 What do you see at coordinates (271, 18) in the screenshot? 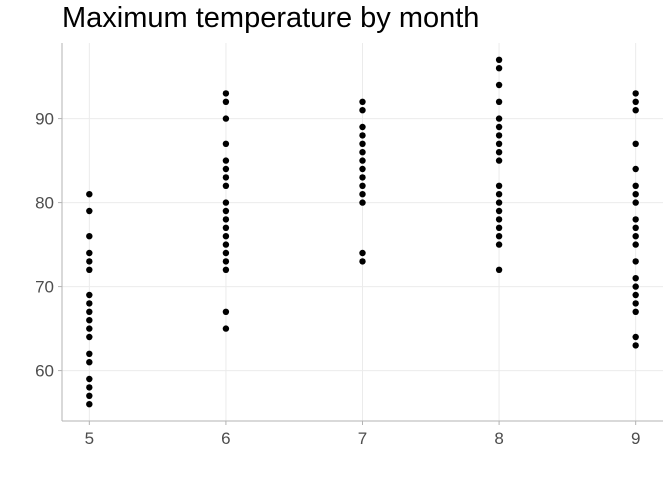
I see `chart-title: Maximum temperature by month` at bounding box center [271, 18].